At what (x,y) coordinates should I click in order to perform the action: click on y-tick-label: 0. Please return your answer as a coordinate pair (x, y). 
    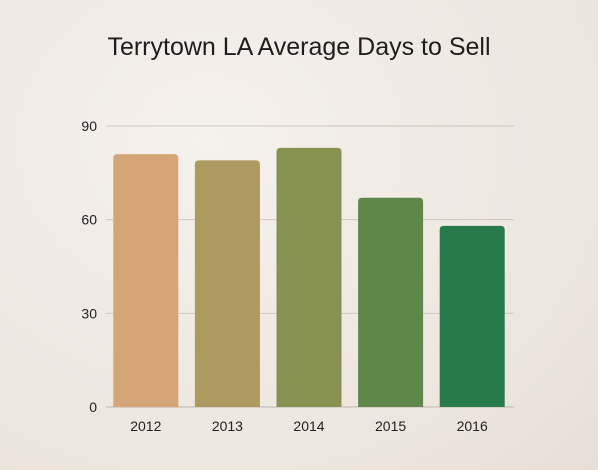
    Looking at the image, I should click on (93, 407).